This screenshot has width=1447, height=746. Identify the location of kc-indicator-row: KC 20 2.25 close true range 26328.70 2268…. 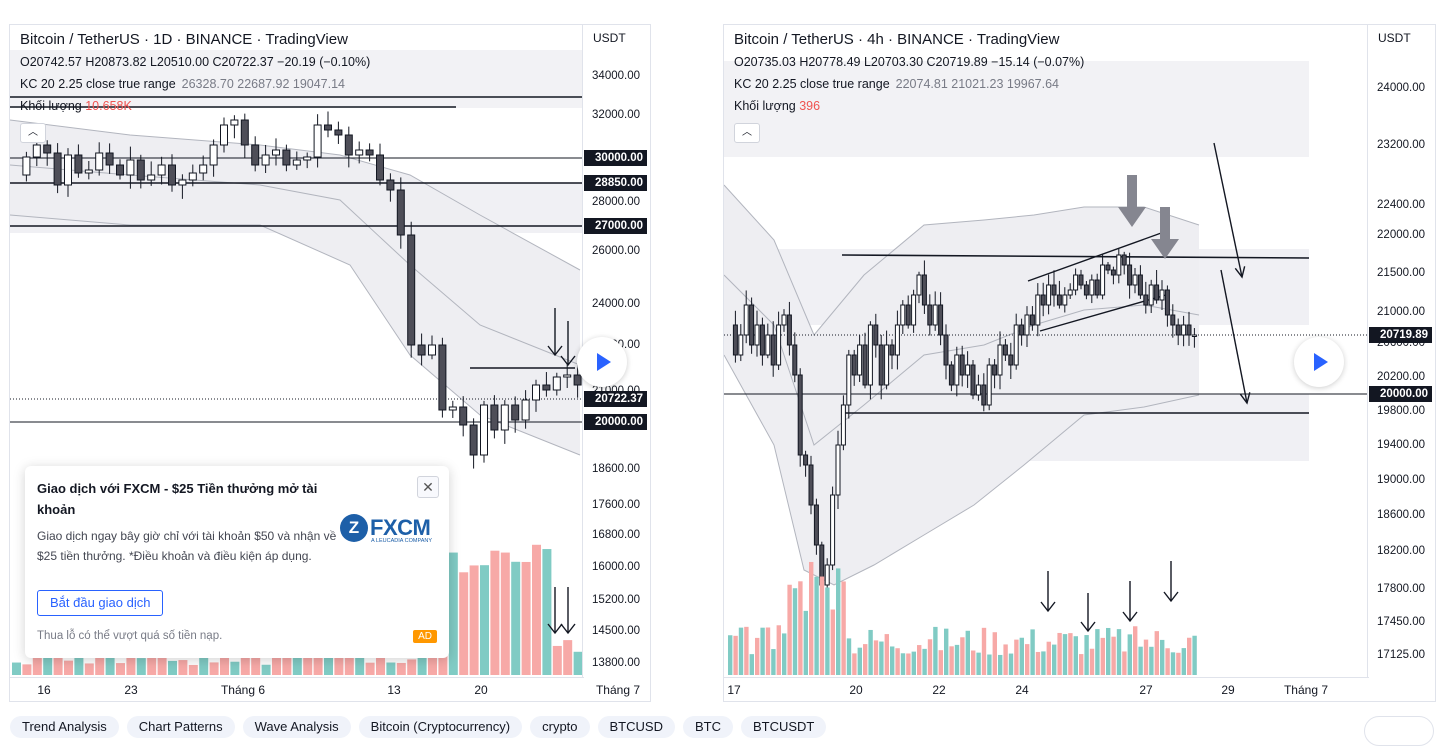
(195, 84).